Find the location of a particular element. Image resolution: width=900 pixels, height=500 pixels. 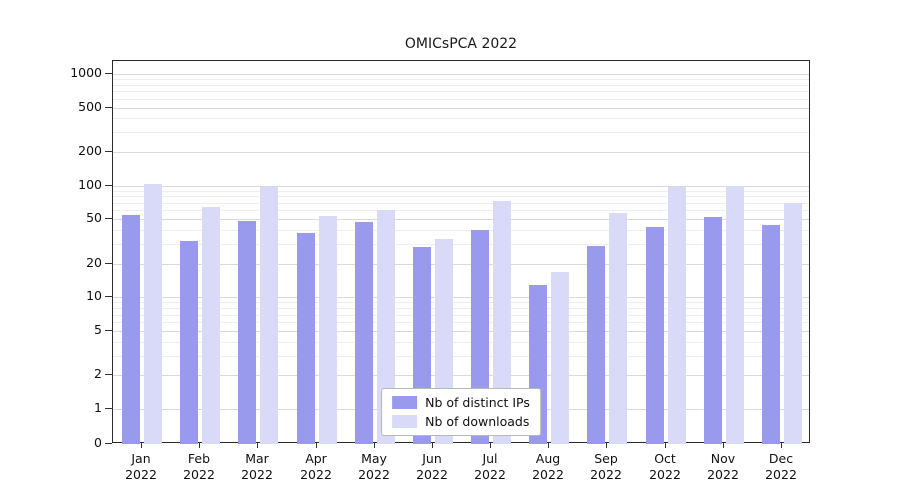

legend: Nb of distinct IPs Nb of downloads is located at coordinates (461, 412).